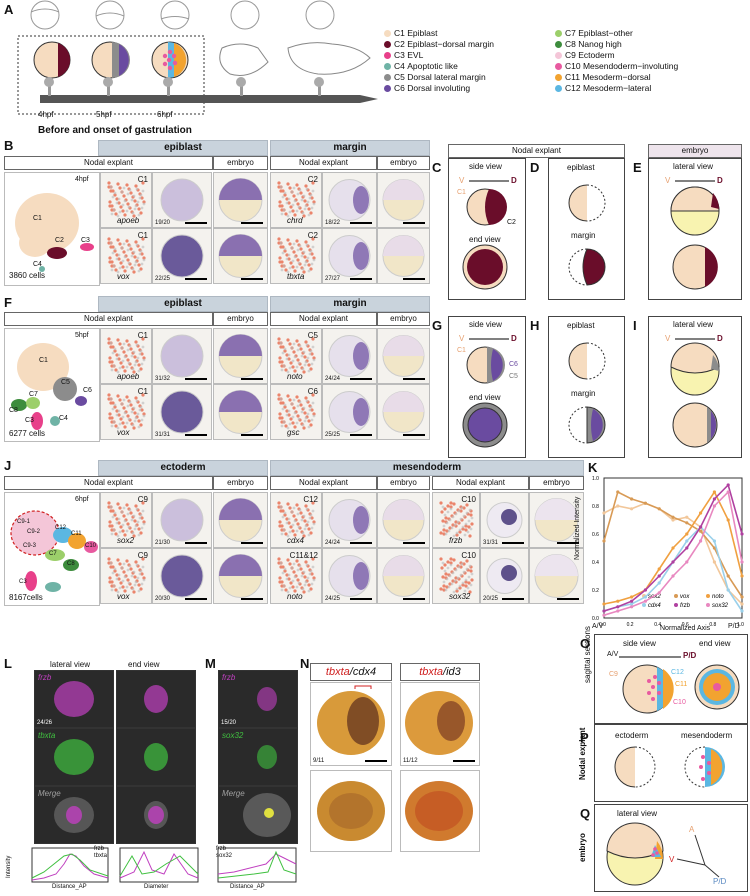 The height and width of the screenshot is (896, 750). What do you see at coordinates (295, 540) in the screenshot?
I see `gene-label: cdx4` at bounding box center [295, 540].